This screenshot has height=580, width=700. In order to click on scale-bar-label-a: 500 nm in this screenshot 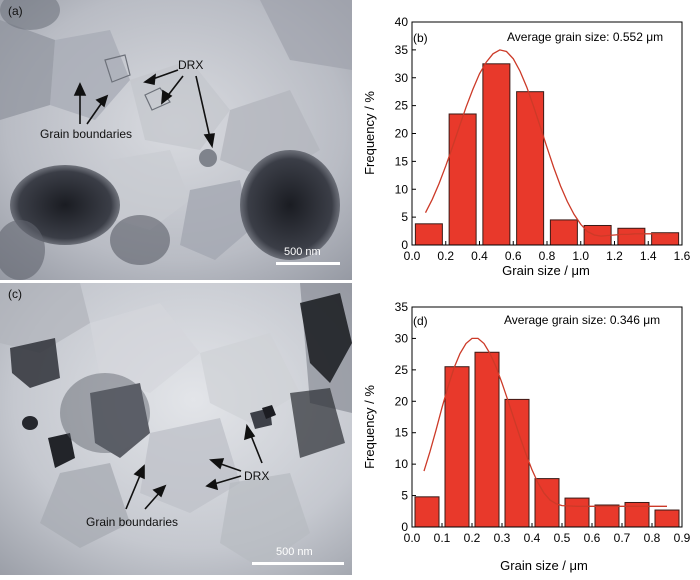, I will do `click(302, 252)`.